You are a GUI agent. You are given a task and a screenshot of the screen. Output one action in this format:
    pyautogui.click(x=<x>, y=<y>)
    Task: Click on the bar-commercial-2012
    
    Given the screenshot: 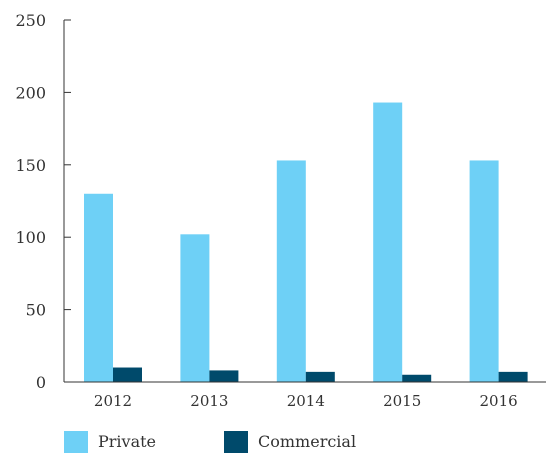 What is the action you would take?
    pyautogui.click(x=127, y=374)
    